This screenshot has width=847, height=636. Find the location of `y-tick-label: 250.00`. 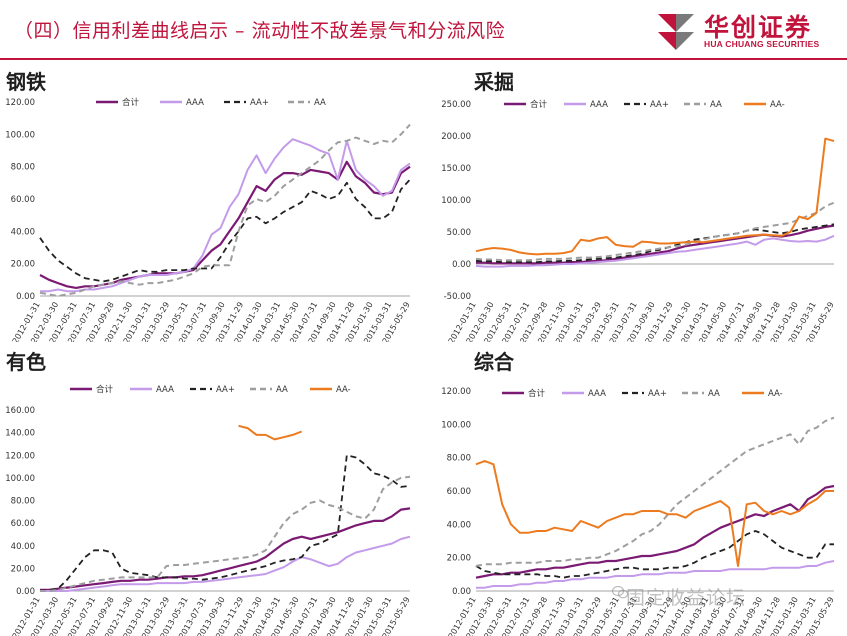

y-tick-label: 250.00 is located at coordinates (456, 105).